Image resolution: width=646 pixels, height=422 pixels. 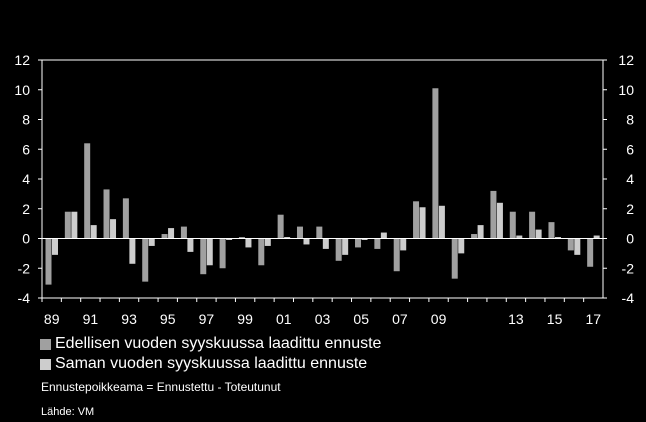 What do you see at coordinates (284, 319) in the screenshot?
I see `x-tick-label-01: 01` at bounding box center [284, 319].